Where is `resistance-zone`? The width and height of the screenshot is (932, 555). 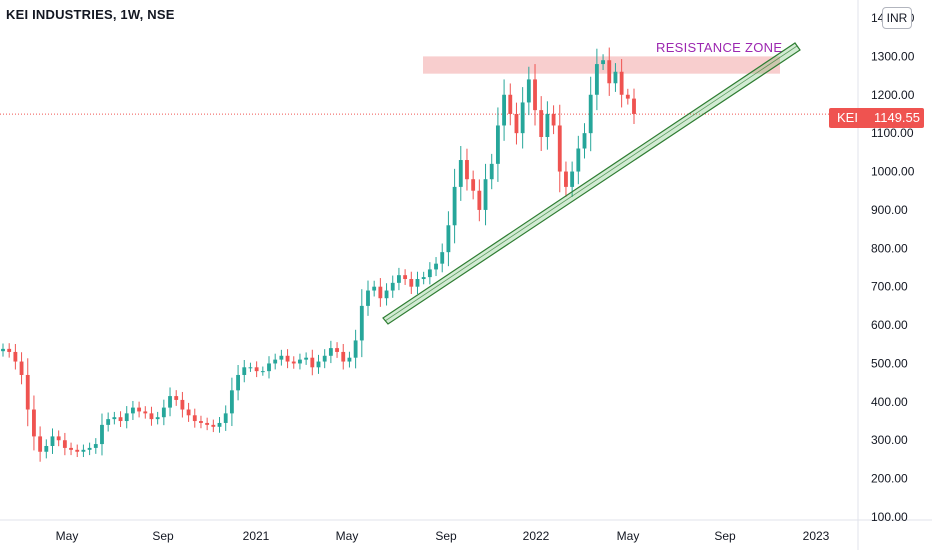
resistance-zone is located at coordinates (601, 65).